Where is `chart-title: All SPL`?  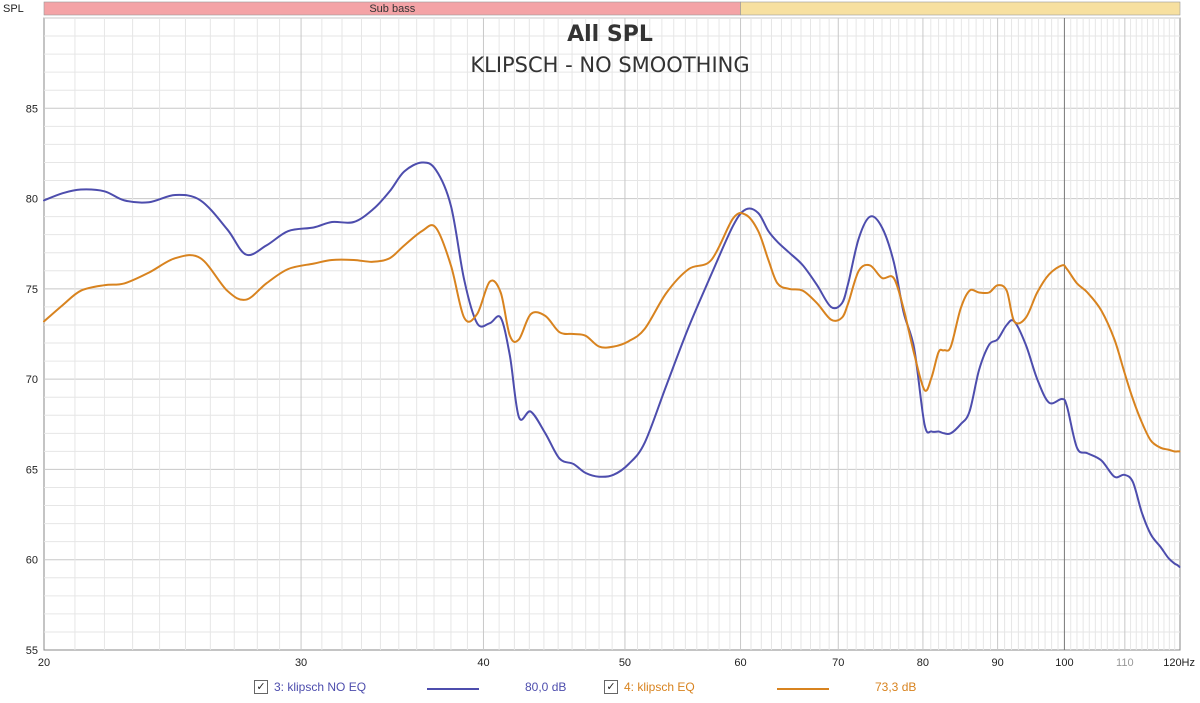
chart-title: All SPL is located at coordinates (610, 34).